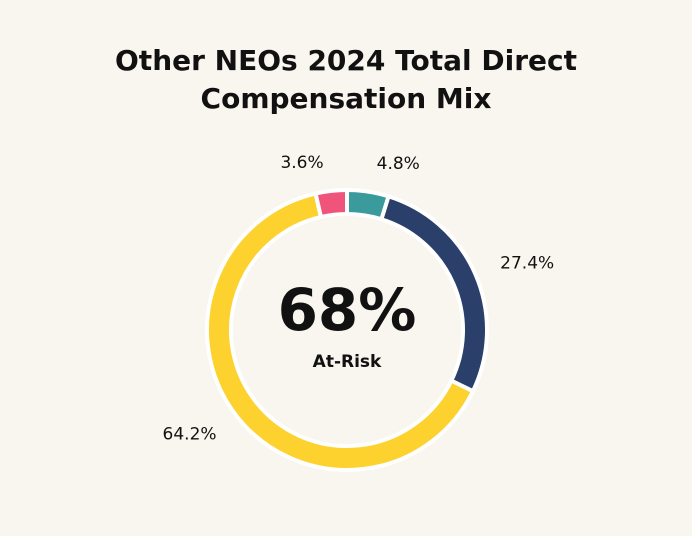 The image size is (692, 536). Describe the element at coordinates (527, 263) in the screenshot. I see `data-label: 27.4%` at that location.